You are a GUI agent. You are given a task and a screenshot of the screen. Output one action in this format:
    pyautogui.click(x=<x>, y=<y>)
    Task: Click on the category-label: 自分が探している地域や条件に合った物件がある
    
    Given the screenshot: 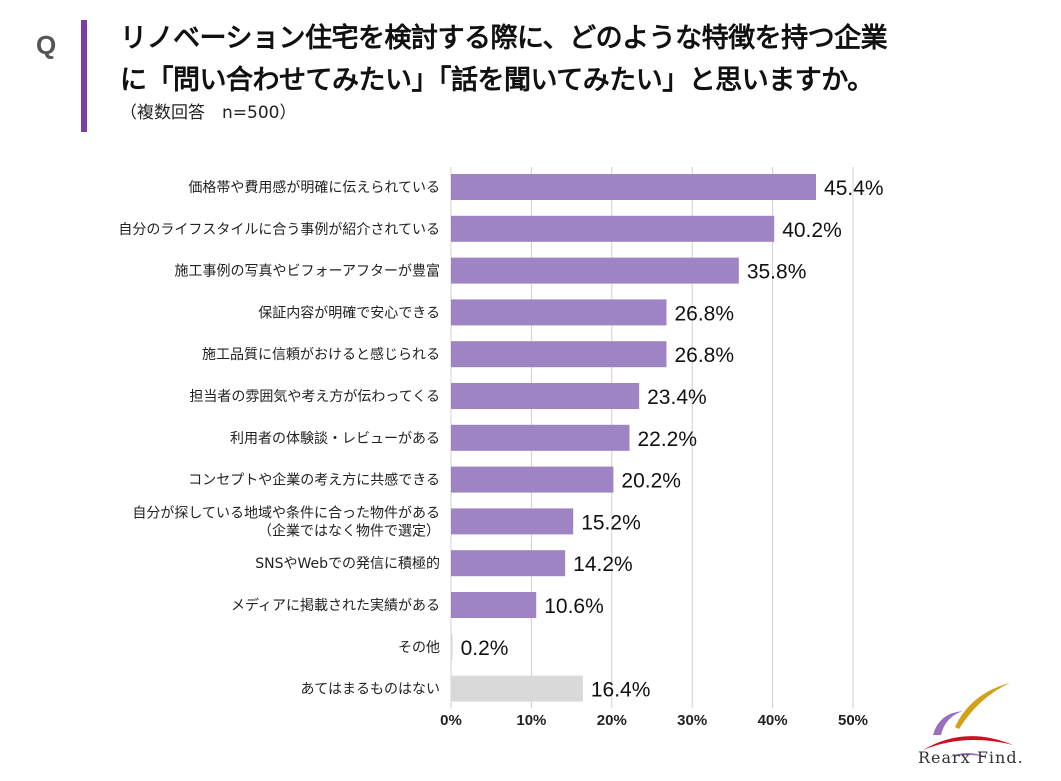 What is the action you would take?
    pyautogui.click(x=286, y=512)
    